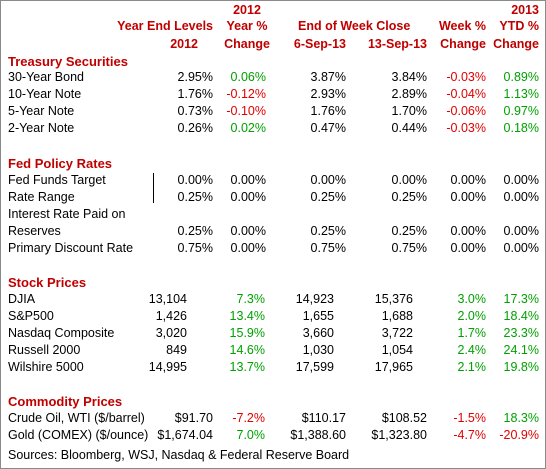  What do you see at coordinates (409, 180) in the screenshot?
I see `value-week-13-sep: 0.00%` at bounding box center [409, 180].